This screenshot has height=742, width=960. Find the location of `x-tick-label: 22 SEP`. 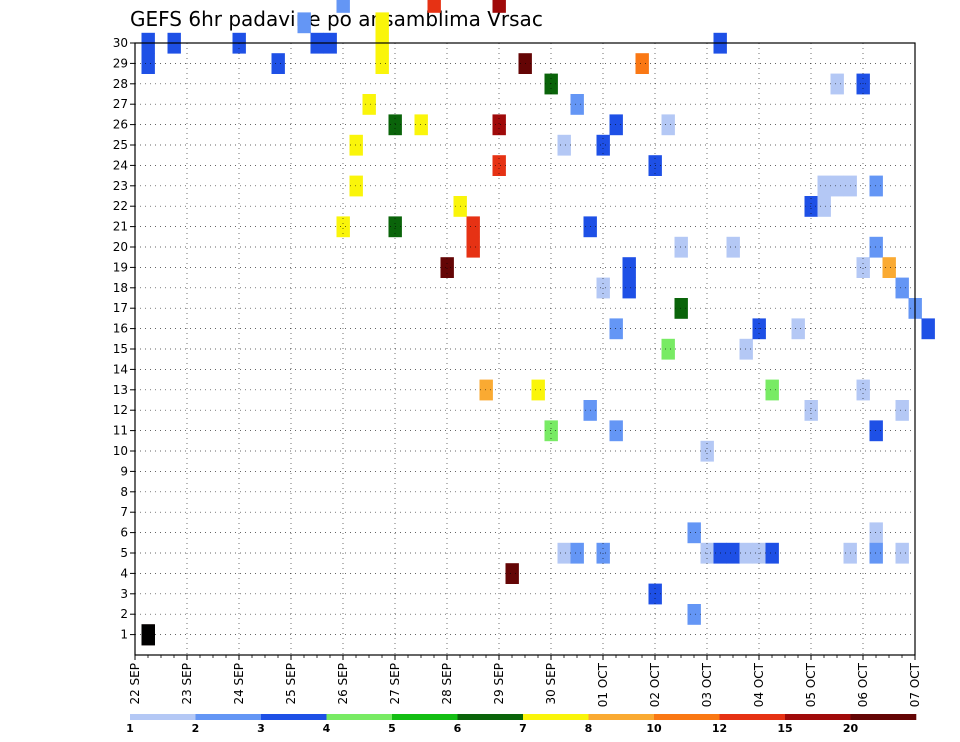

x-tick-label: 22 SEP is located at coordinates (135, 684).